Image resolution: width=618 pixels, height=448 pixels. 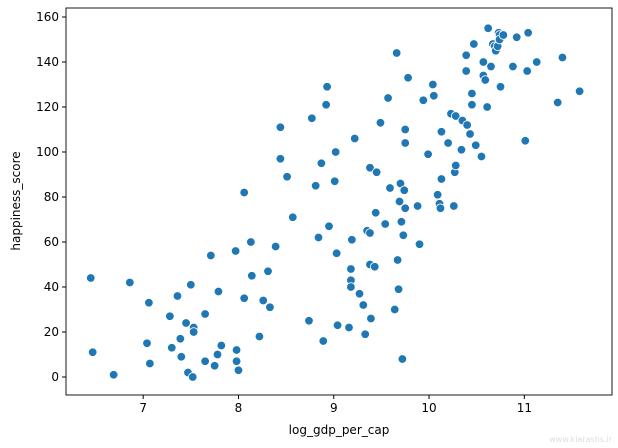 What do you see at coordinates (47, 152) in the screenshot?
I see `y-tick-label: 100` at bounding box center [47, 152].